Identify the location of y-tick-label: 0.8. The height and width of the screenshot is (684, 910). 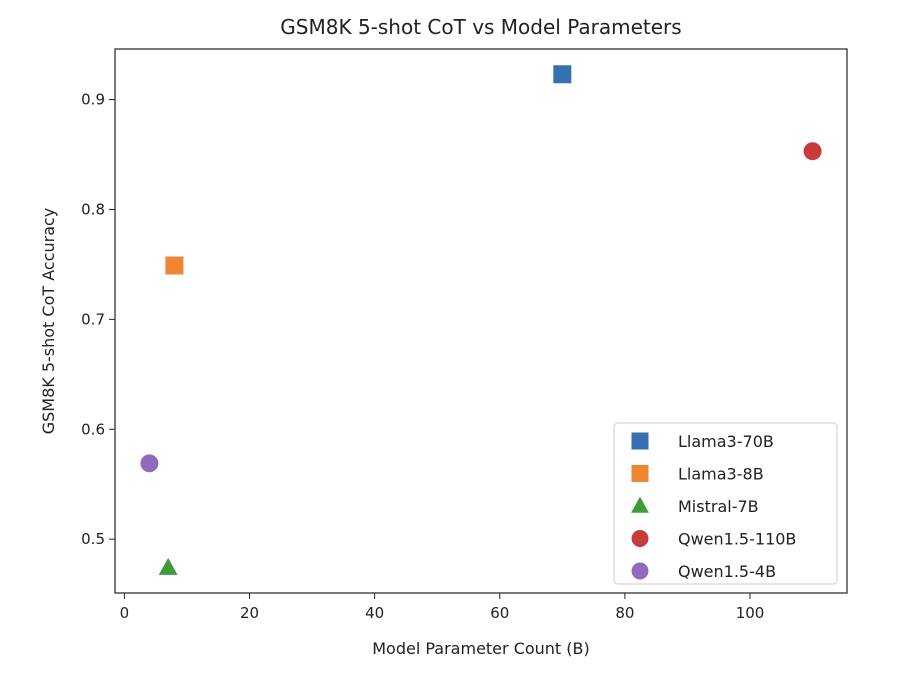
(93, 209).